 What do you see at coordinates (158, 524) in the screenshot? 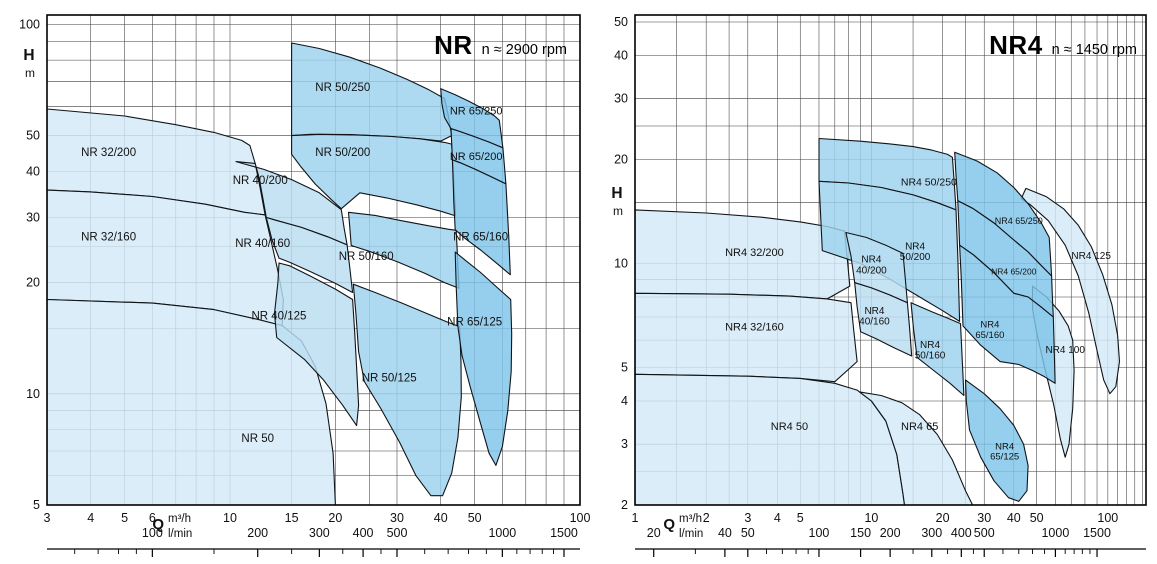
I see `x-axis-label: Q` at bounding box center [158, 524].